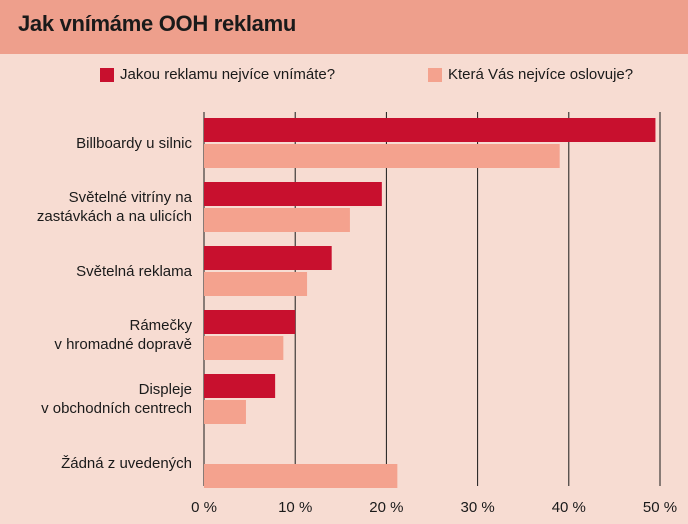 The height and width of the screenshot is (524, 688). Describe the element at coordinates (344, 27) in the screenshot. I see `chart-header: Jak vnímáme OOH reklamu` at that location.